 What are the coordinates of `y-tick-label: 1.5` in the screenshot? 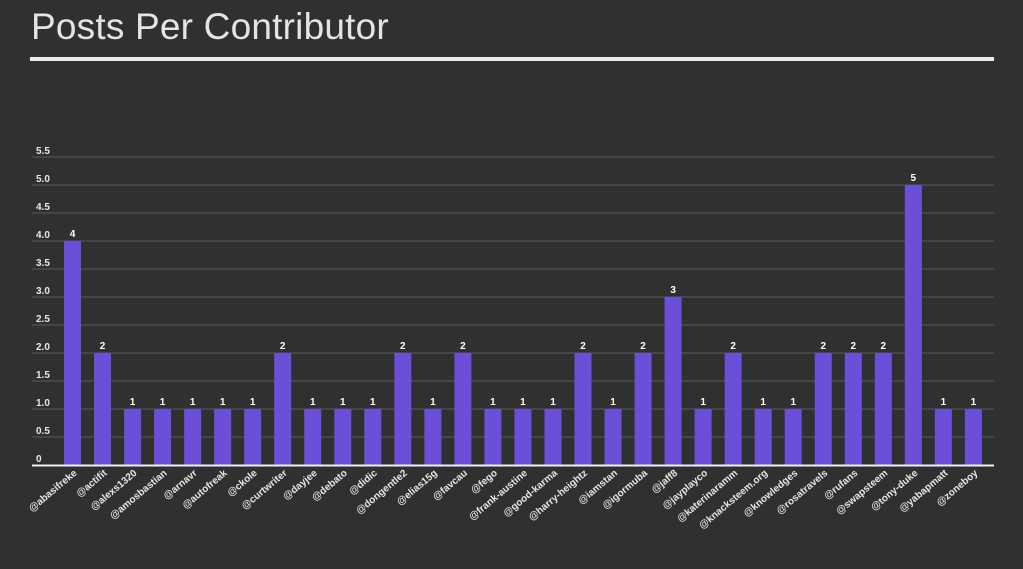 It's located at (43, 375).